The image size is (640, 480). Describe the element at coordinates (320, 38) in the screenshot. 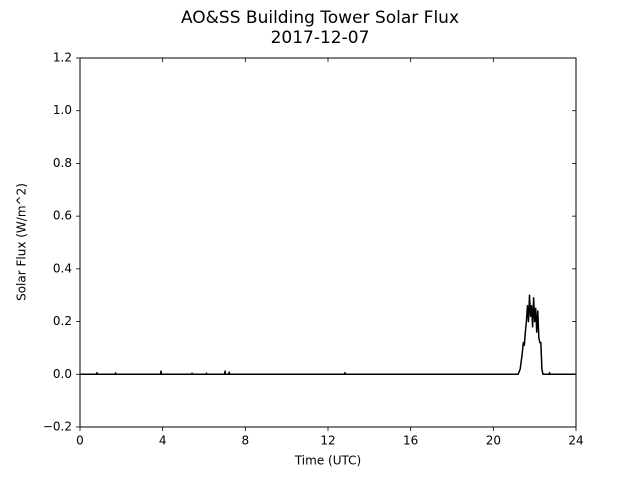

I see `chart-subtitle: 2017-12-07` at that location.